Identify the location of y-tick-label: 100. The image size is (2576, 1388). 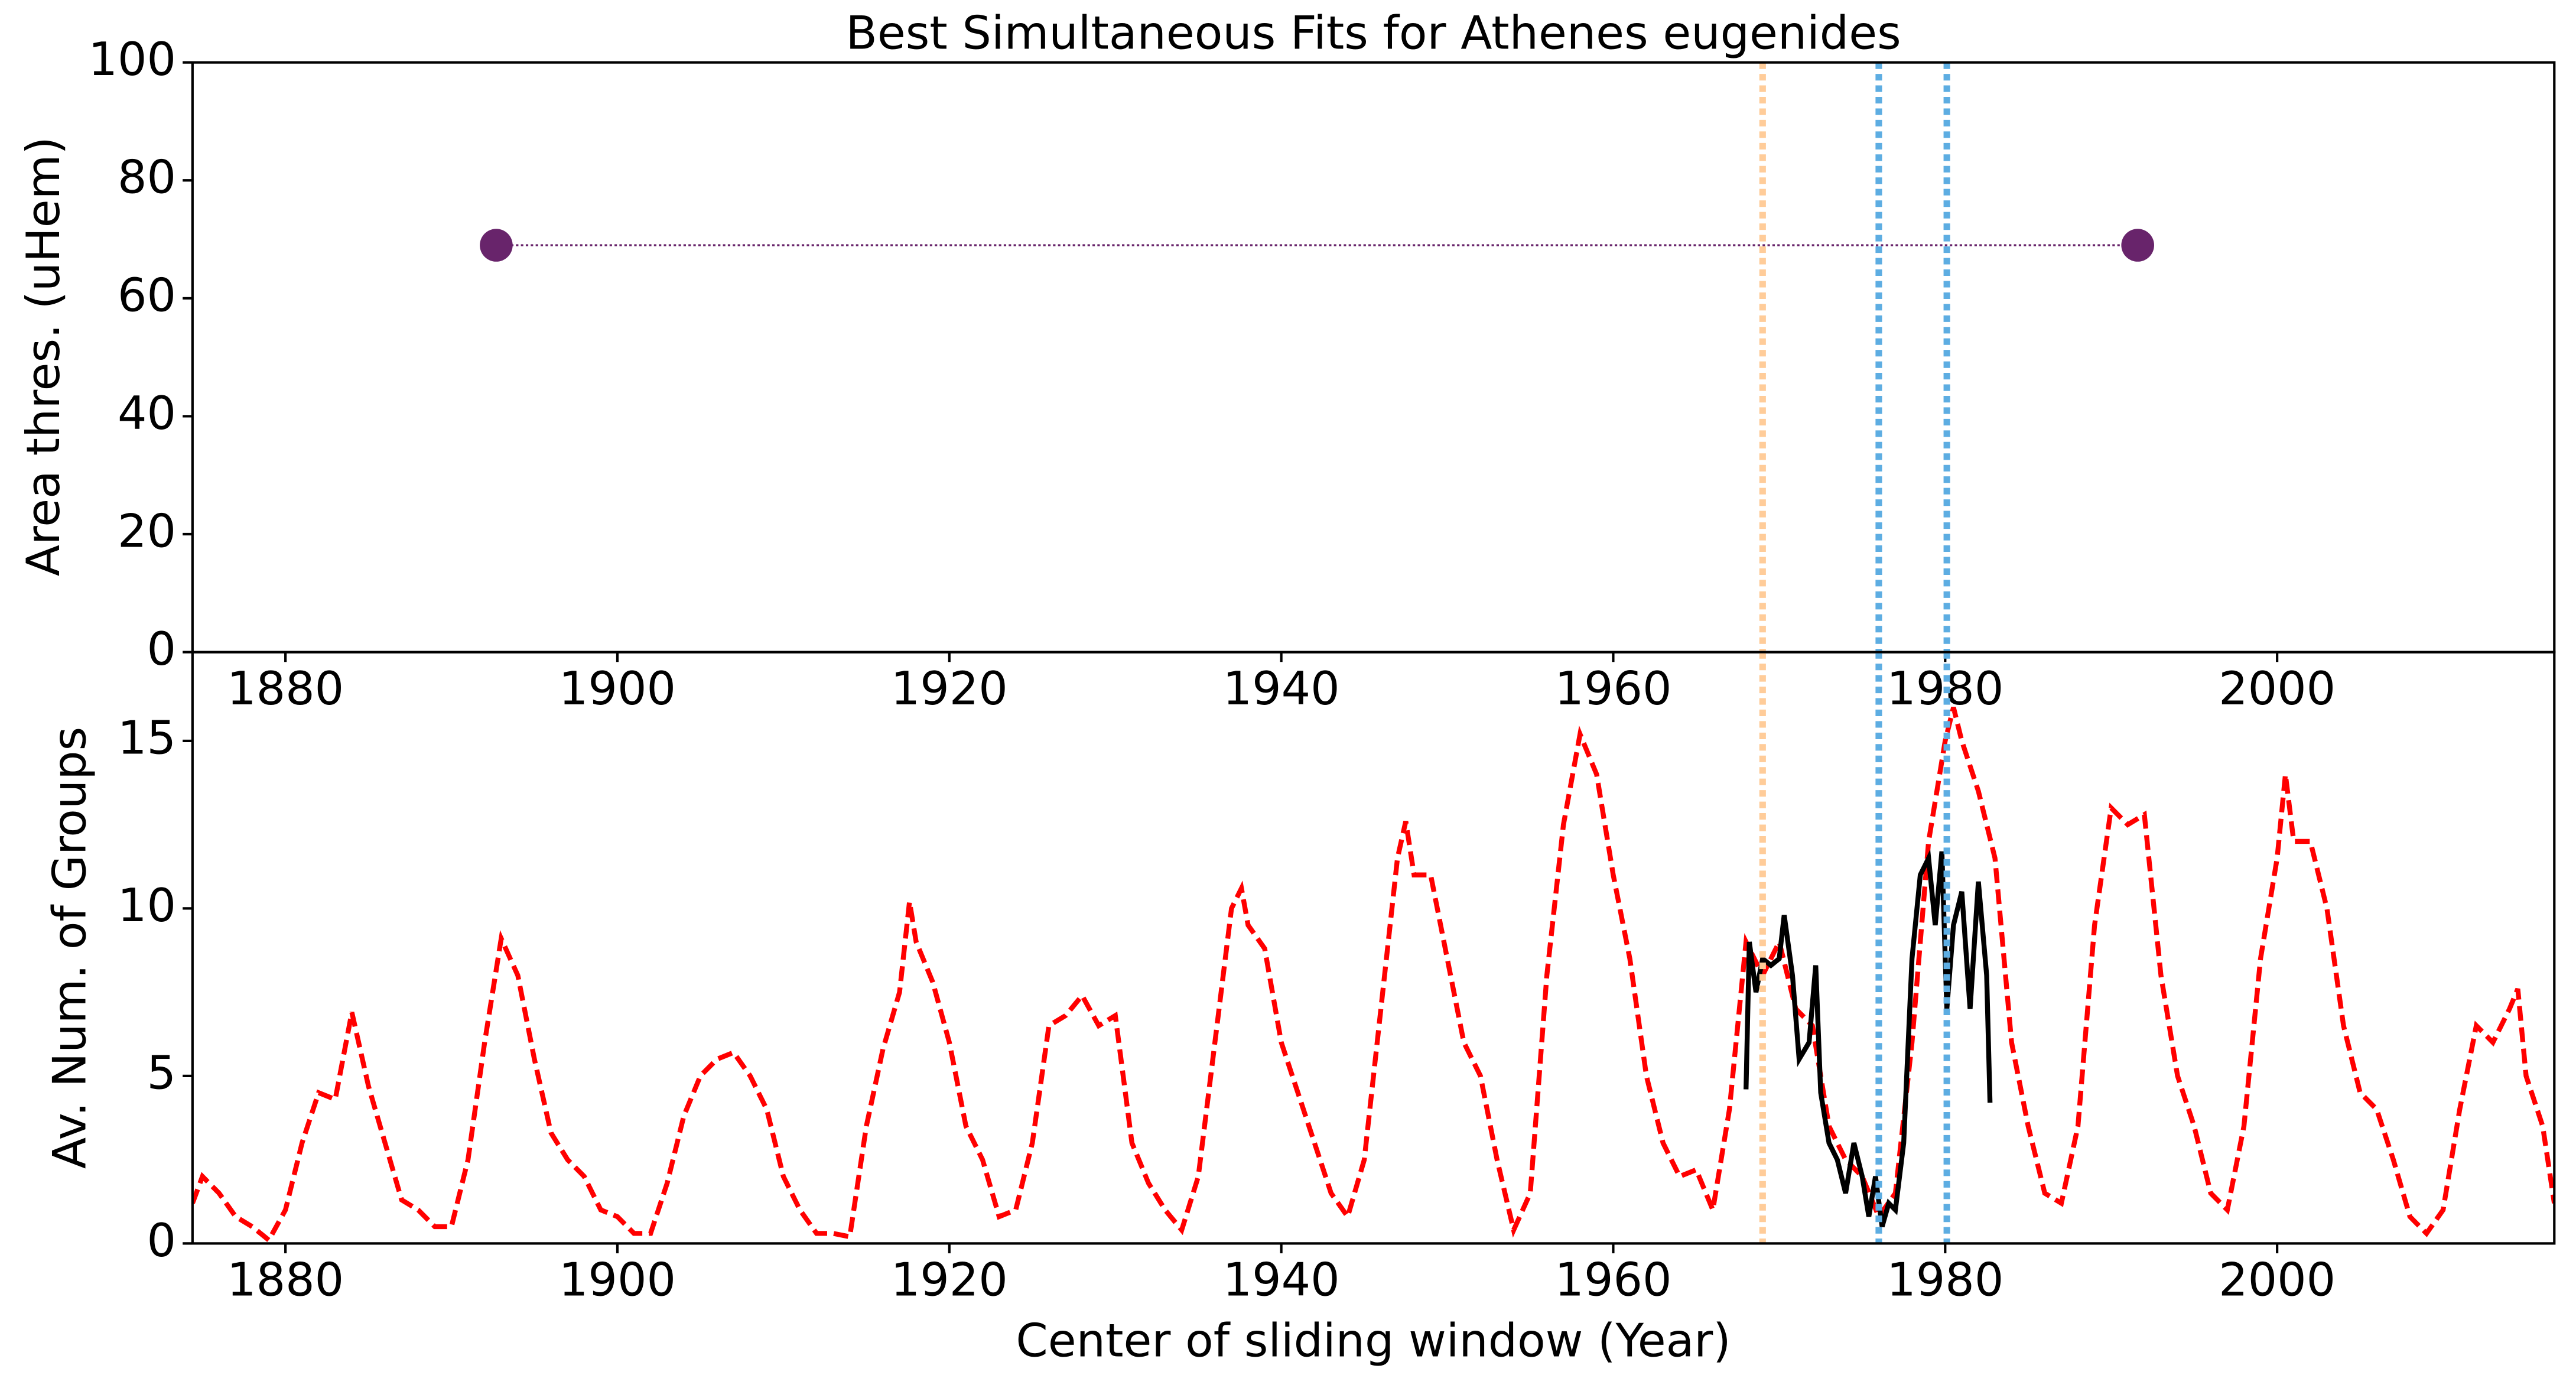
(132, 60).